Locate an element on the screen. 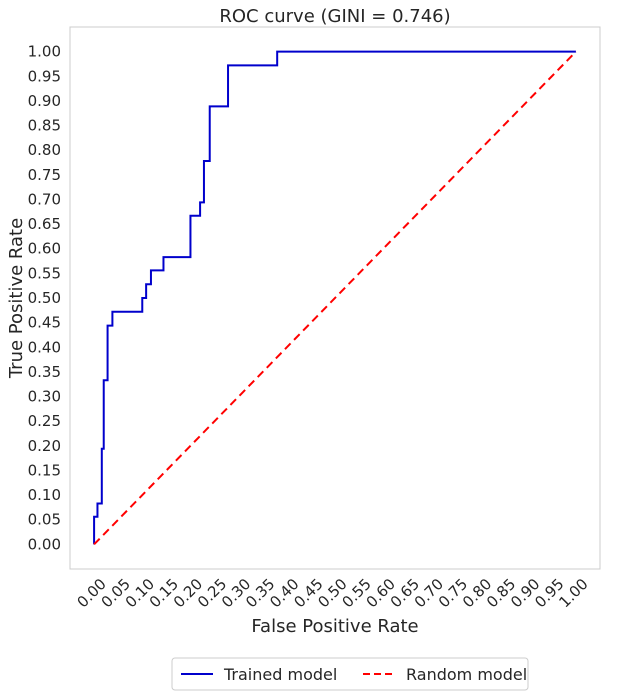 The height and width of the screenshot is (695, 635). y-tick-label: 0.95 is located at coordinates (44, 76).